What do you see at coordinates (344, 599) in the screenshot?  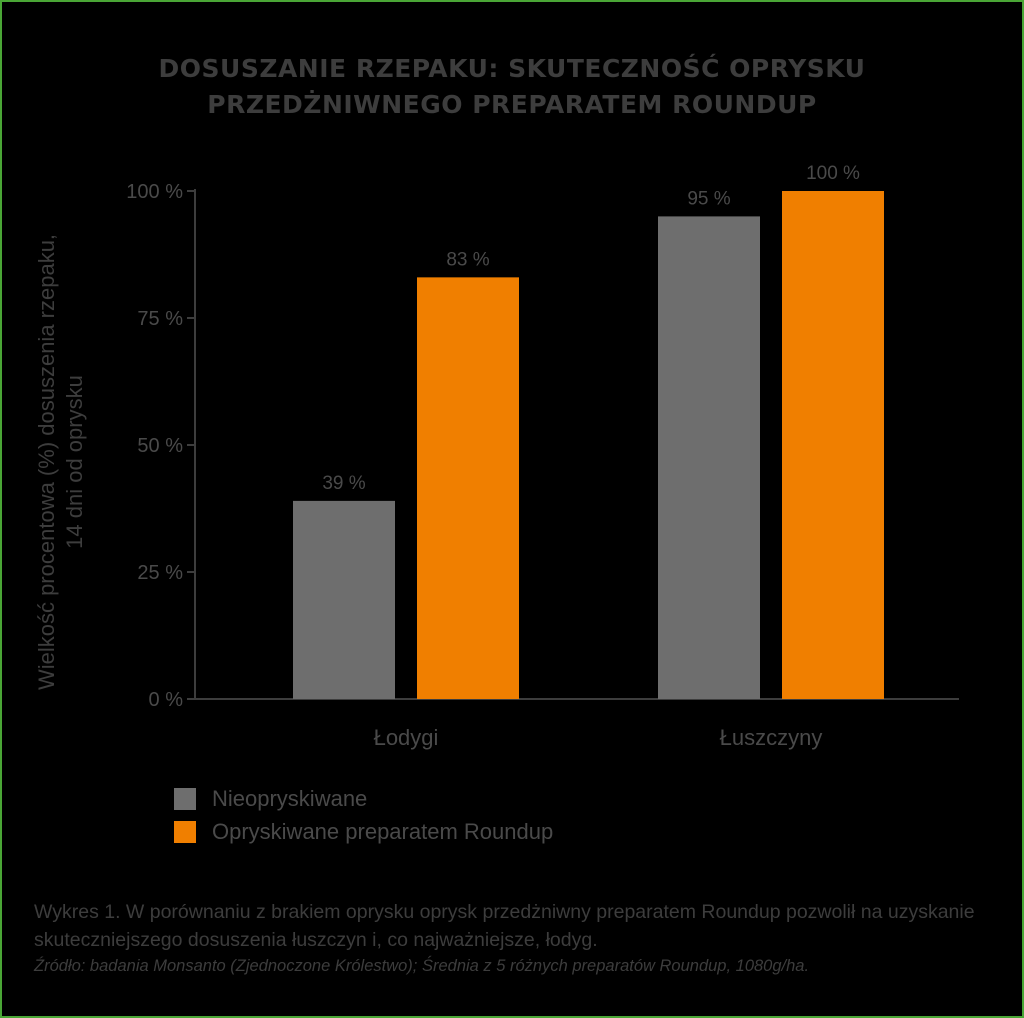 I see `bar-unsprayed-stems` at bounding box center [344, 599].